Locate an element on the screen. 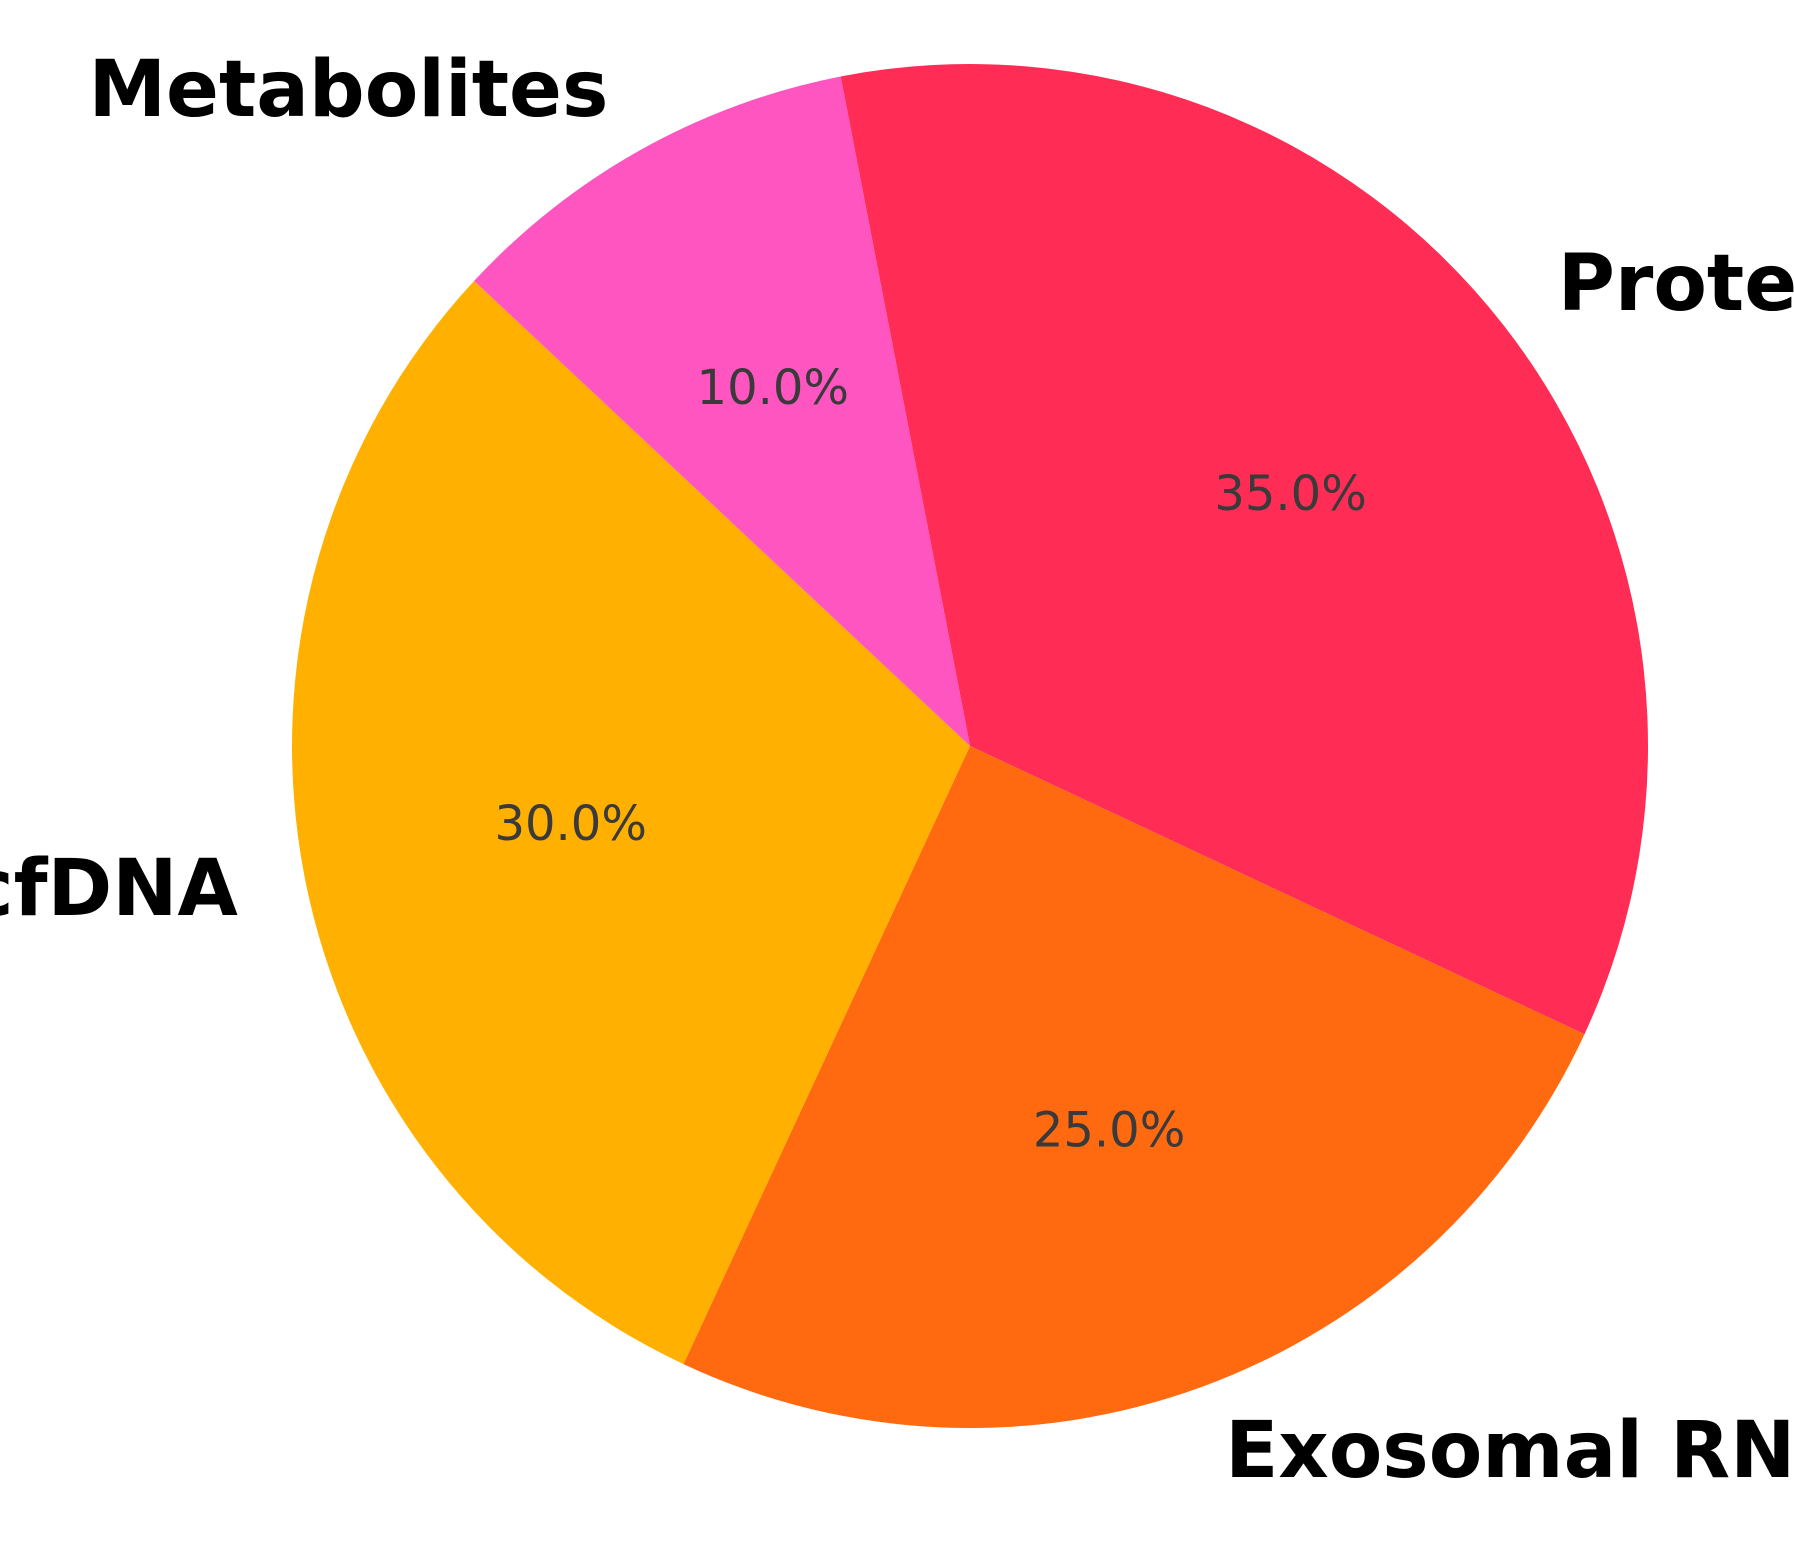 This screenshot has height=1567, width=1794. category-label-metabolites: Metabolites is located at coordinates (348, 90).